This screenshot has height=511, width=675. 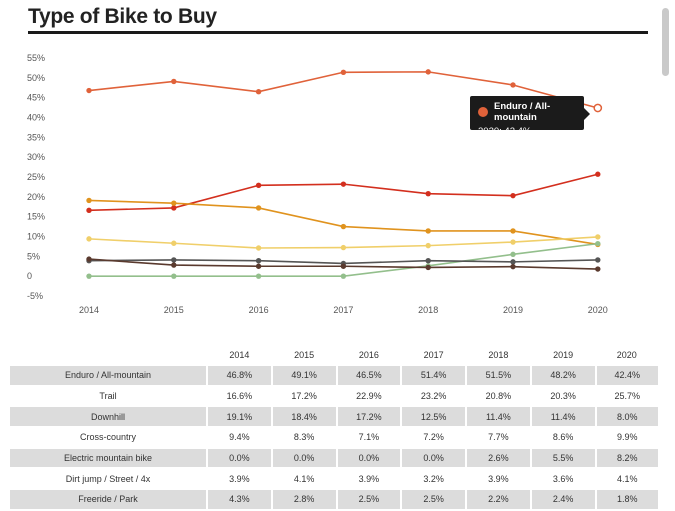 What do you see at coordinates (562, 376) in the screenshot?
I see `table-cell: 48.2%` at bounding box center [562, 376].